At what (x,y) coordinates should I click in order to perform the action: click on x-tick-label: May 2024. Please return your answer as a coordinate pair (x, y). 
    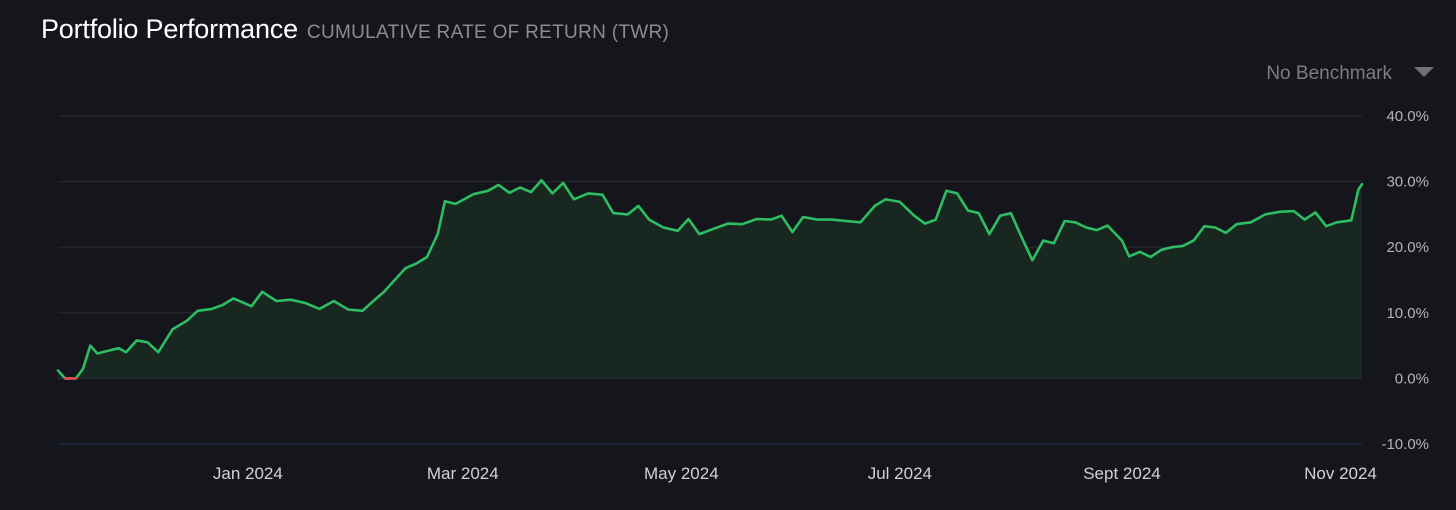
    Looking at the image, I should click on (681, 473).